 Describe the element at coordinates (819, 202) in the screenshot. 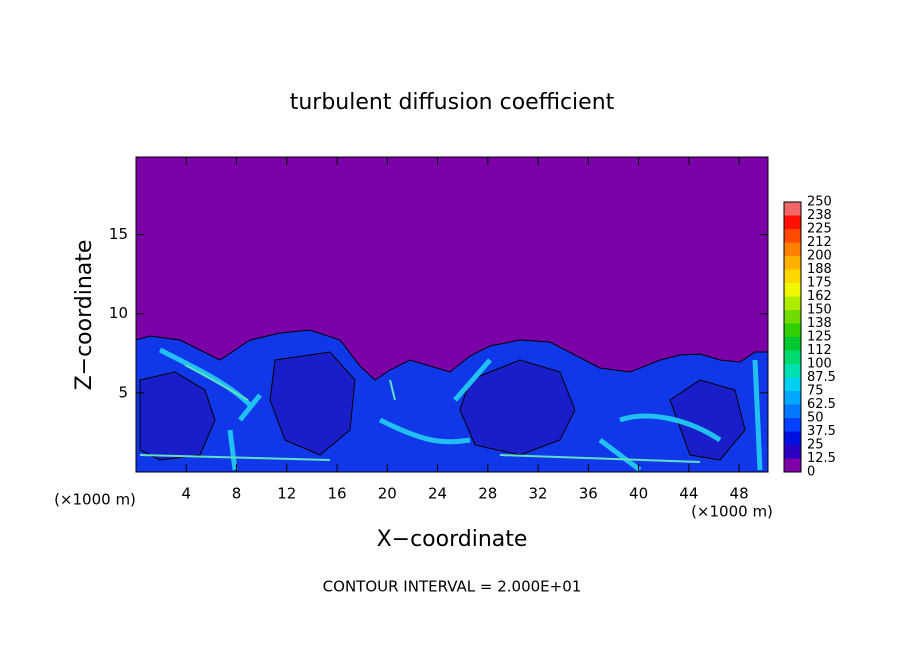

I see `colorbar-label: 250` at that location.